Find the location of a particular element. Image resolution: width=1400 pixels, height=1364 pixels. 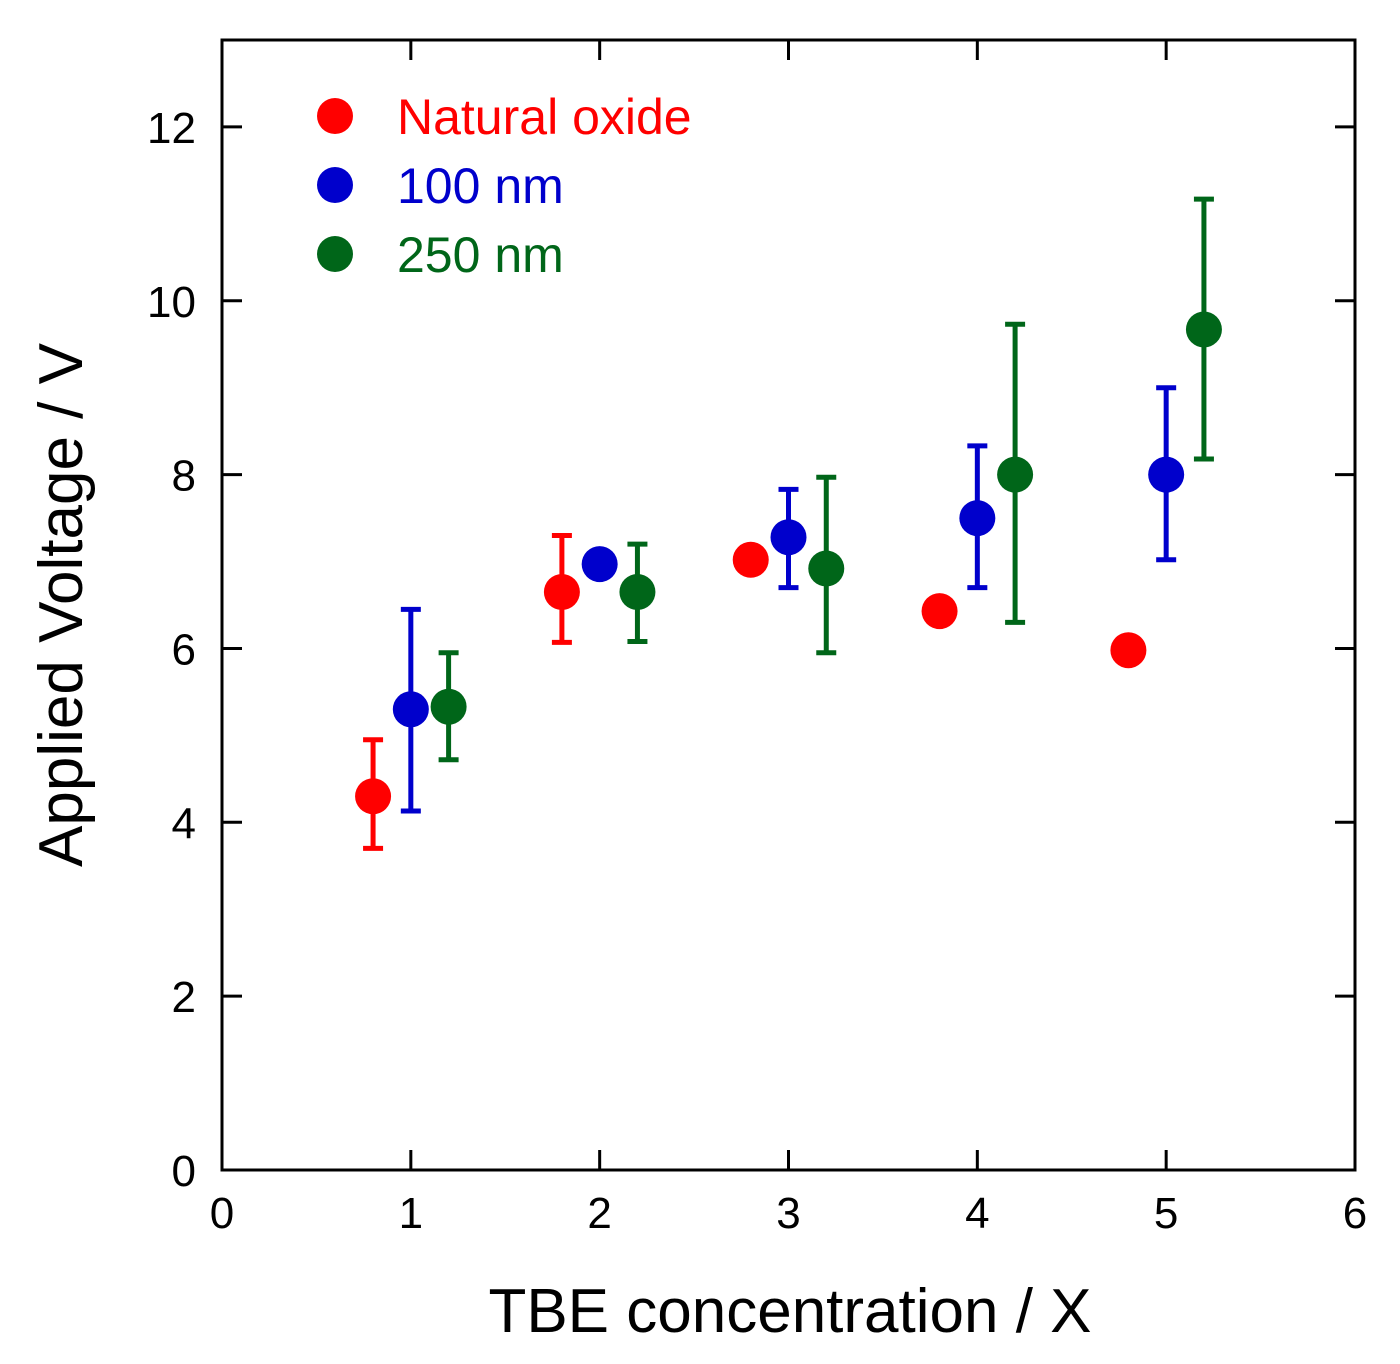

x-tick-label: 3 is located at coordinates (788, 1213).